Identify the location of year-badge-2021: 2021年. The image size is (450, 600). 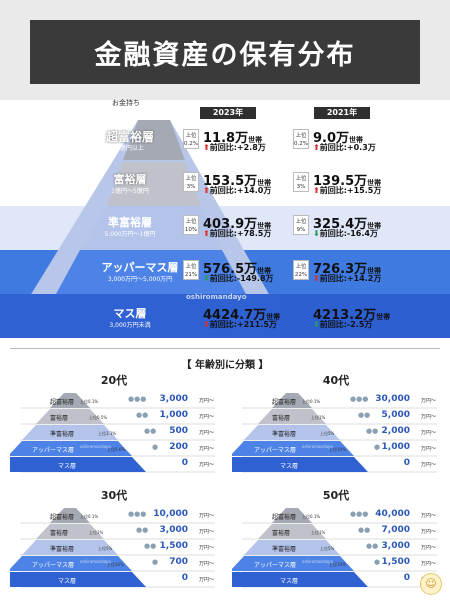
(342, 113).